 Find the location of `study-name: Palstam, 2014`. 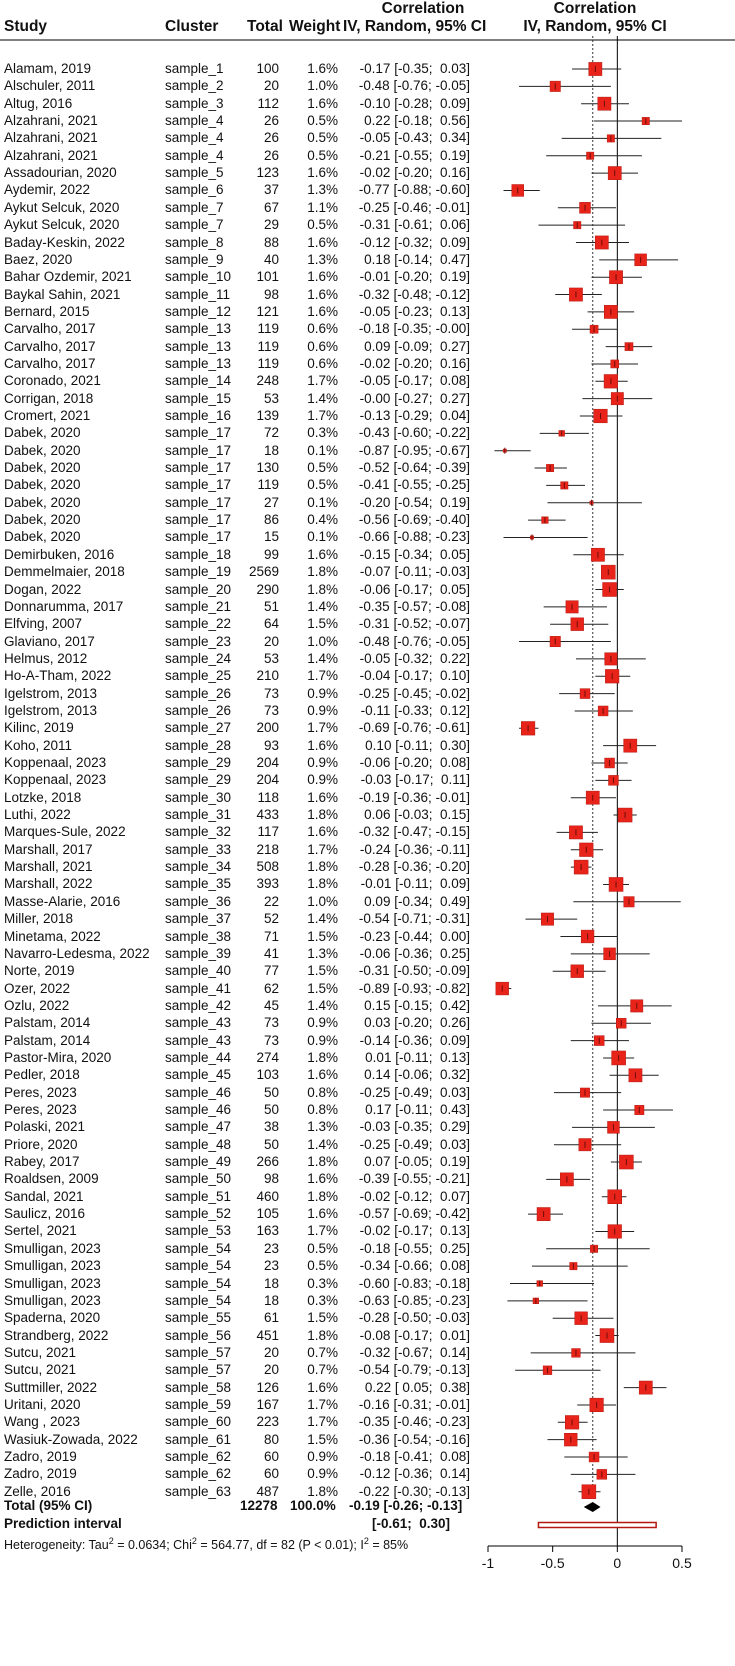

study-name: Palstam, 2014 is located at coordinates (47, 1040).